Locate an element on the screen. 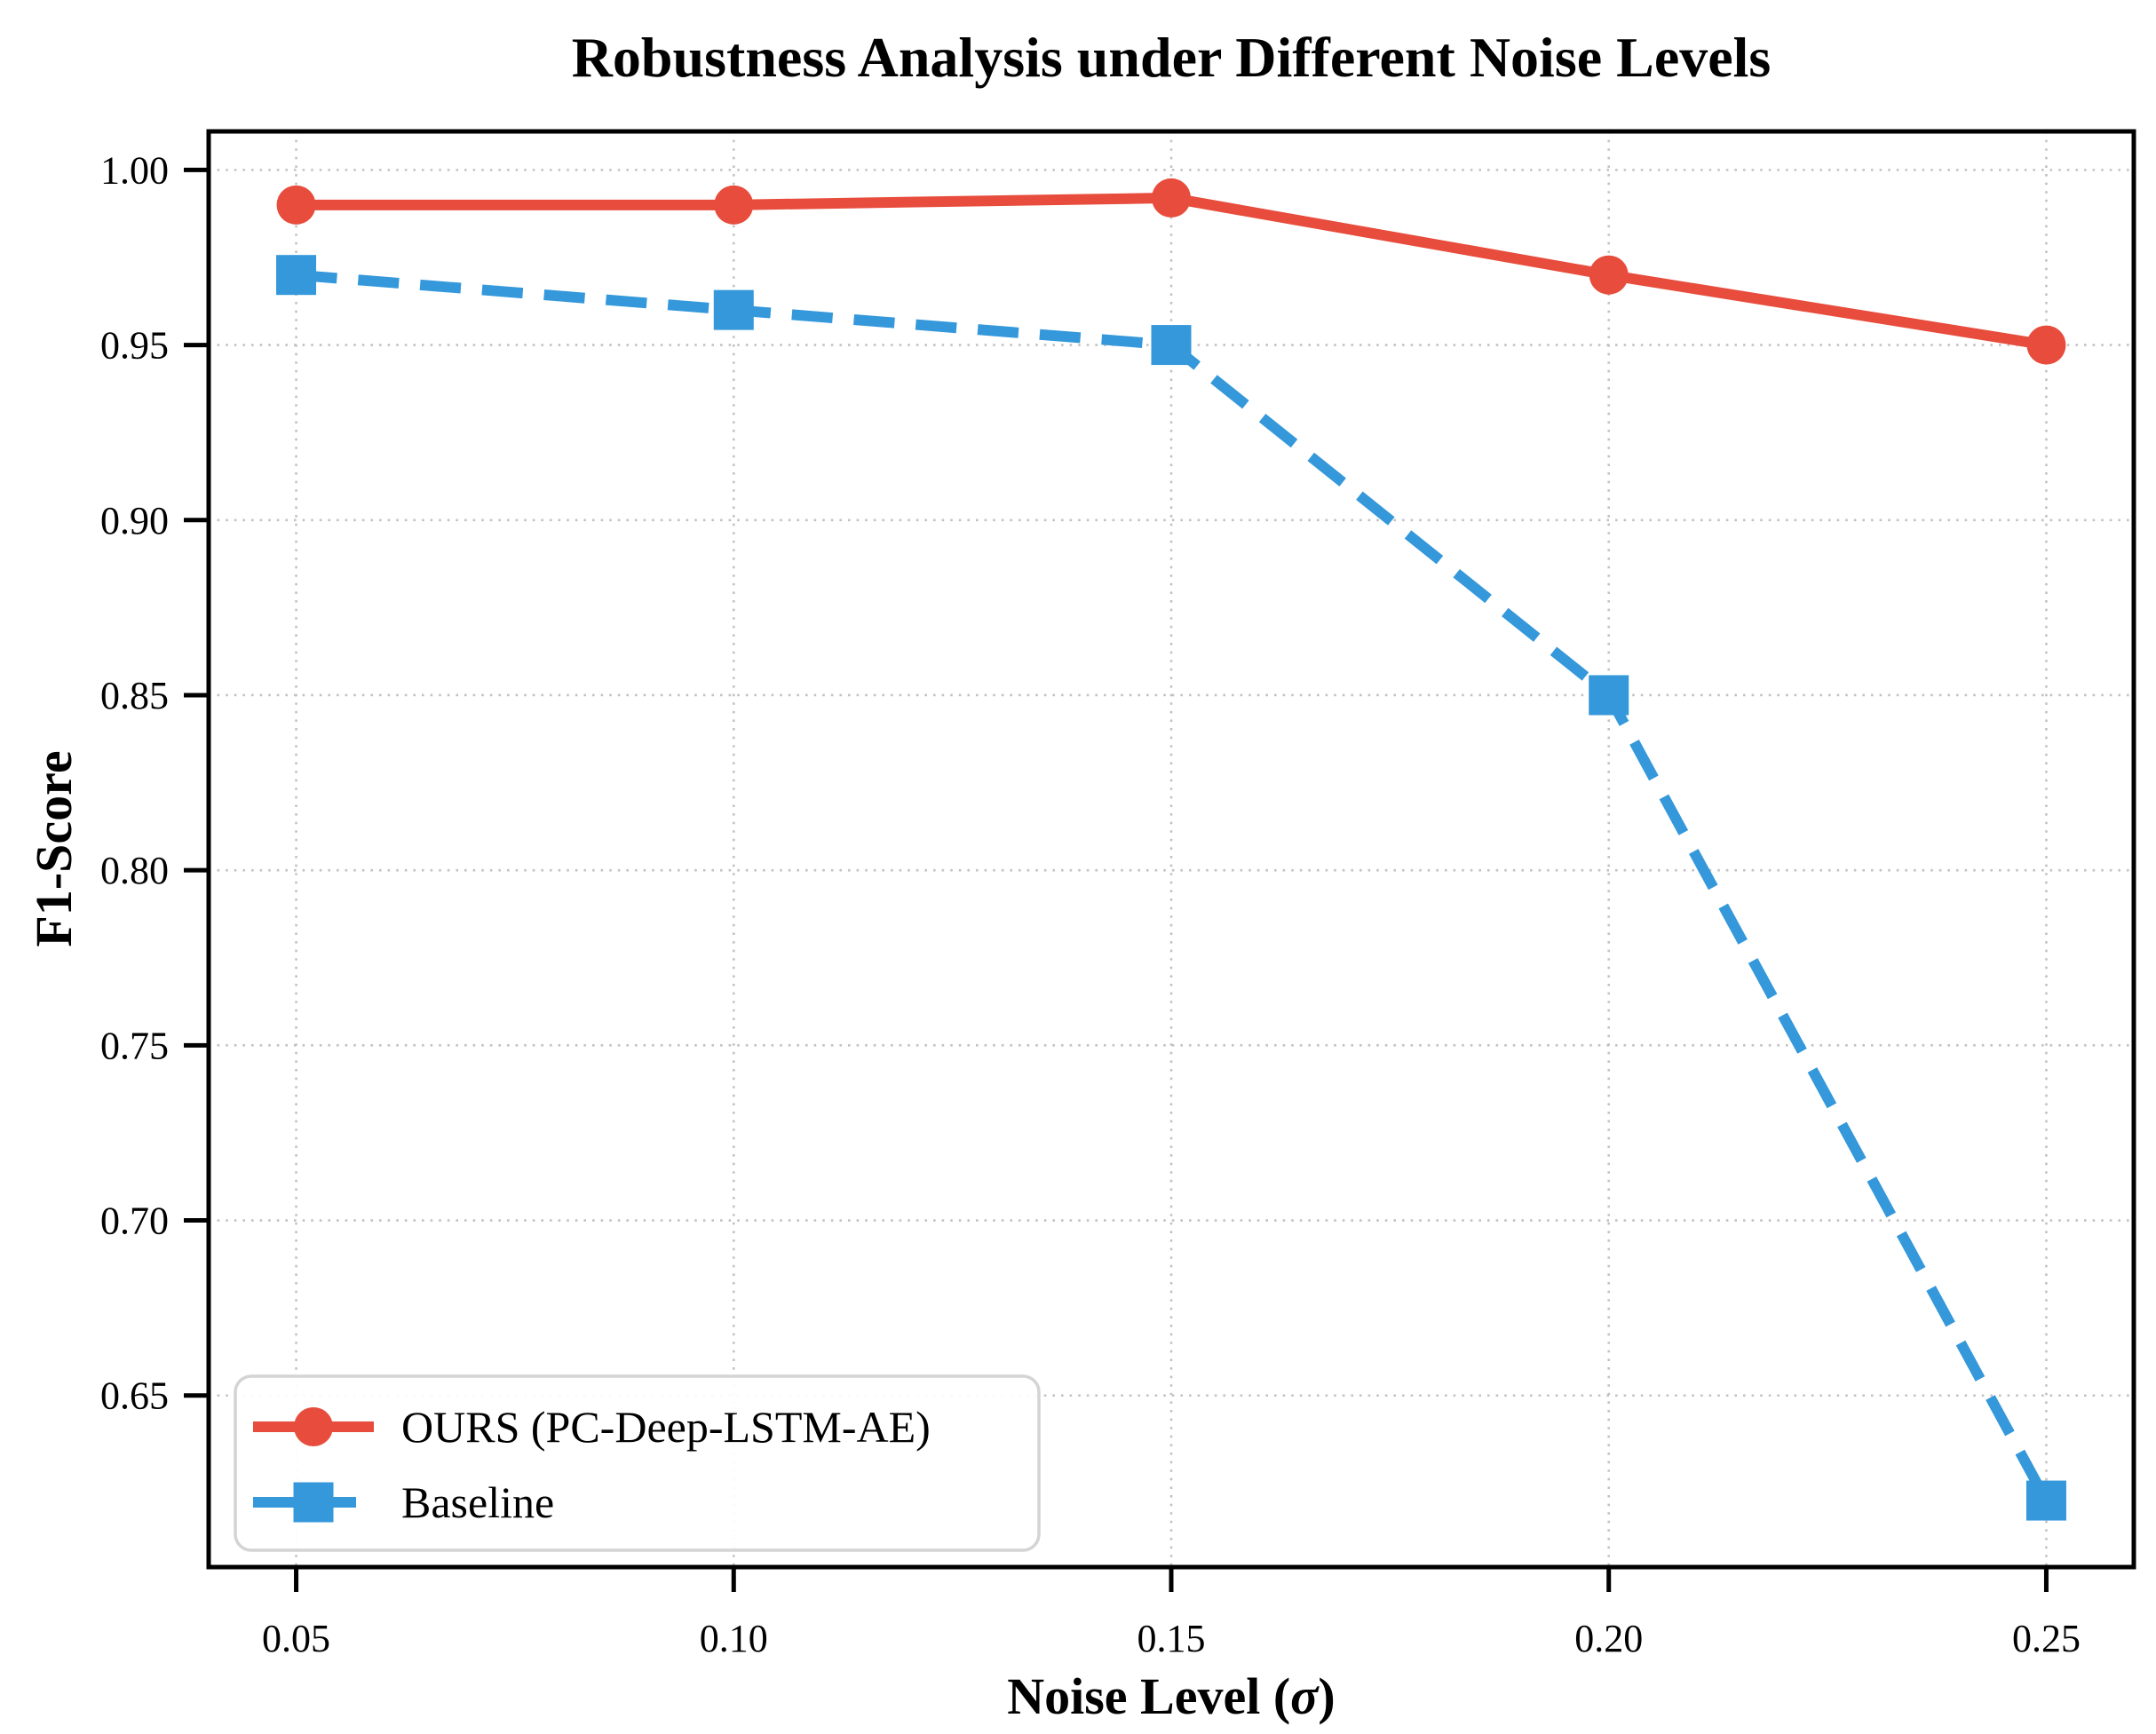 The width and height of the screenshot is (2156, 1734). legend-marker-square is located at coordinates (313, 1502).